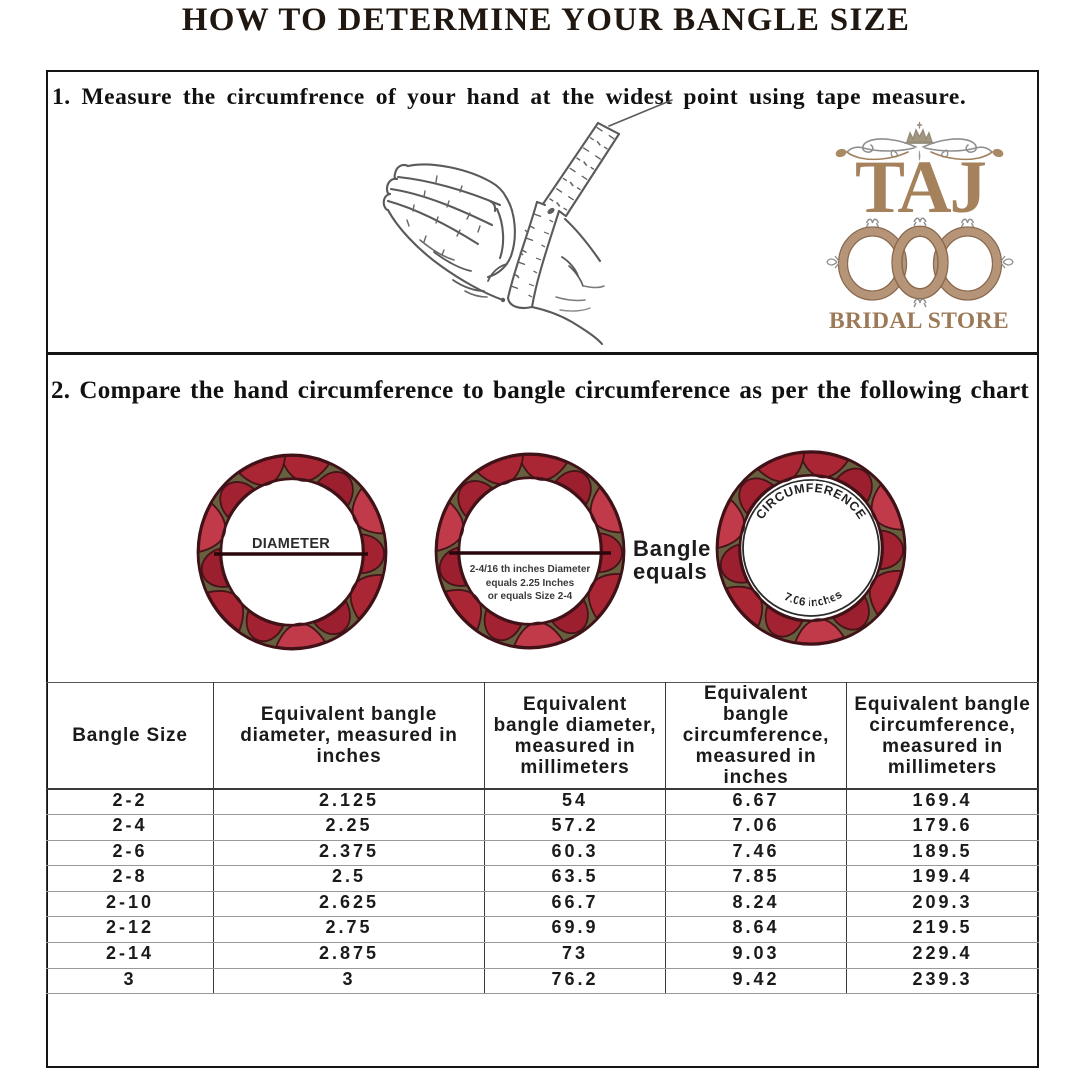 The width and height of the screenshot is (1080, 1080). I want to click on svg-text: DIAMETER, so click(291, 544).